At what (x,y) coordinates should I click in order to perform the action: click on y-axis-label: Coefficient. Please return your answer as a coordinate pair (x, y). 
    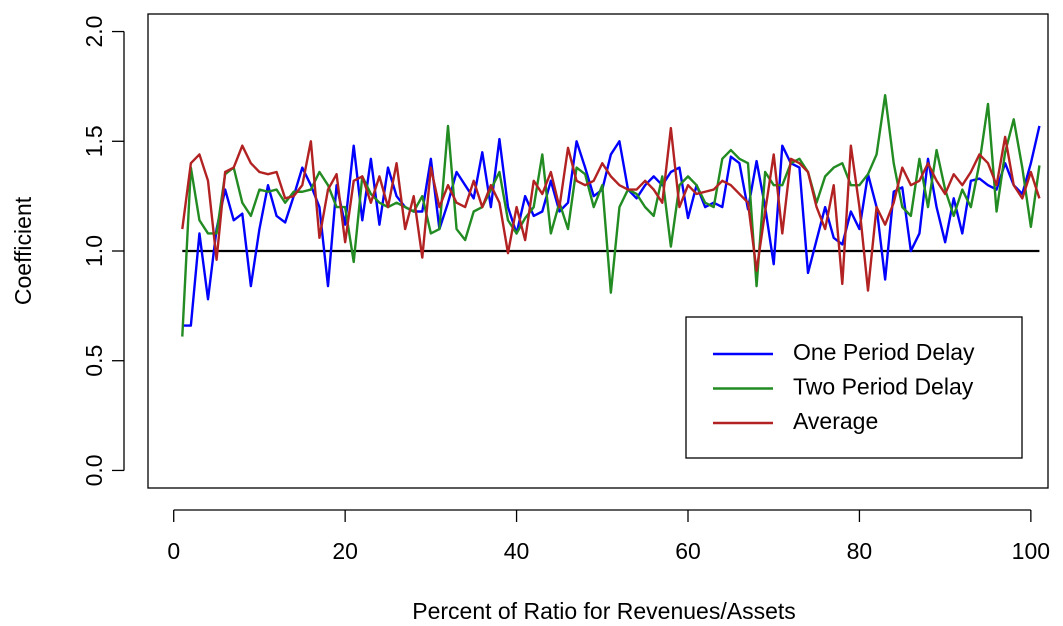
    Looking at the image, I should click on (23, 250).